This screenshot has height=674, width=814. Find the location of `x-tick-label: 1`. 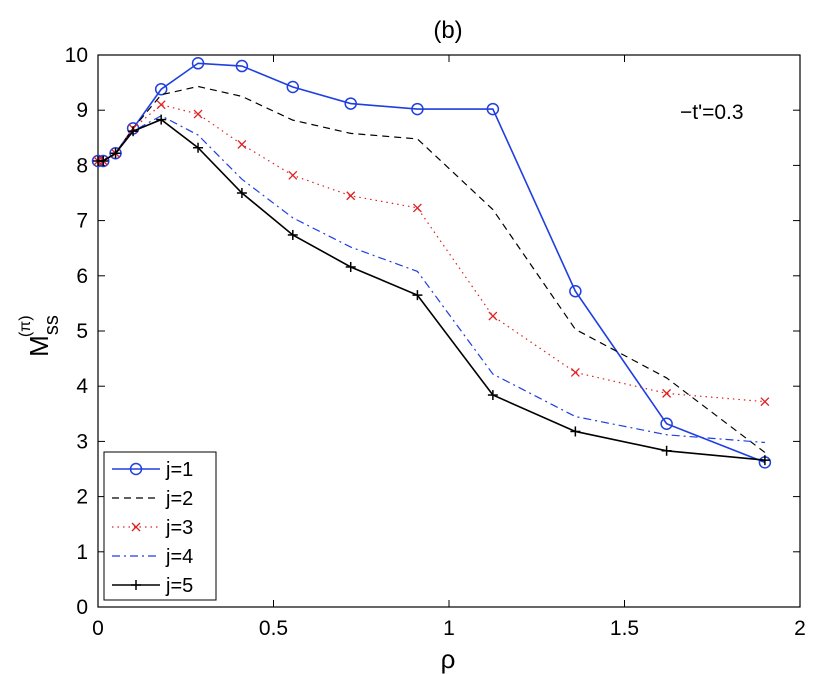

x-tick-label: 1 is located at coordinates (449, 628).